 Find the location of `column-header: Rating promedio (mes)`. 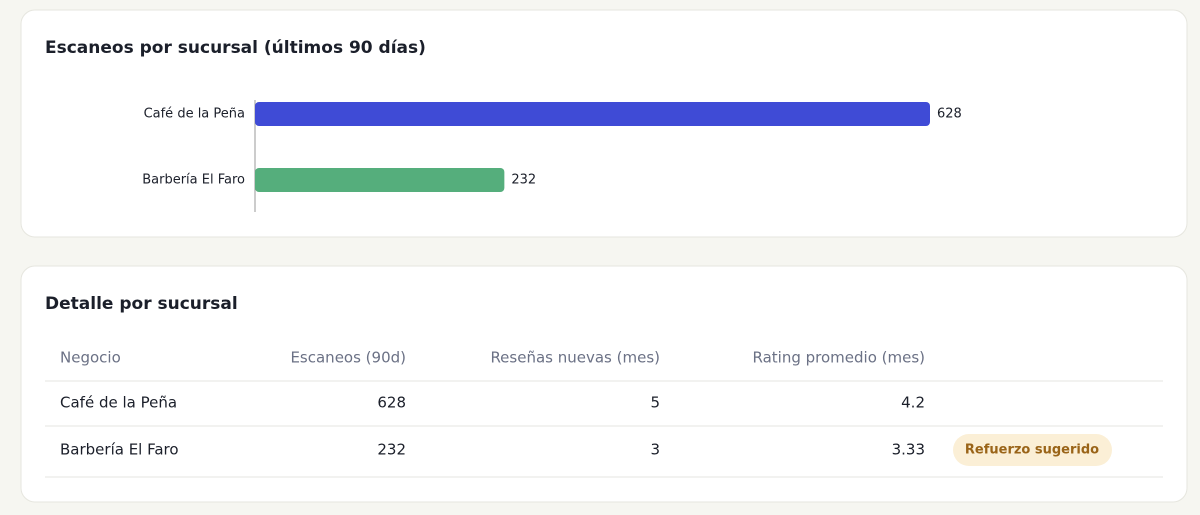

column-header: Rating promedio (mes) is located at coordinates (839, 358).